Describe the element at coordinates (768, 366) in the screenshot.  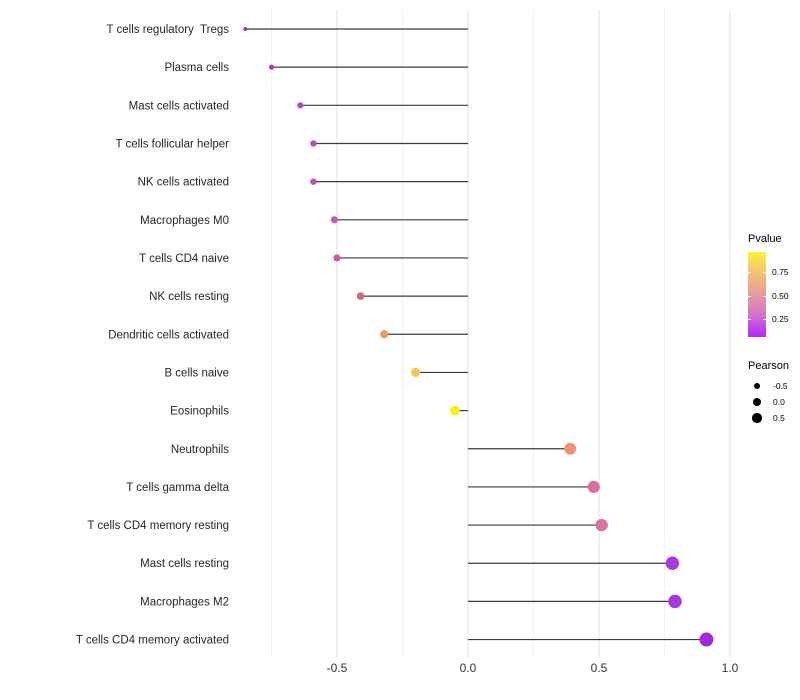
I see `legend-pearson-title: Pearson` at that location.